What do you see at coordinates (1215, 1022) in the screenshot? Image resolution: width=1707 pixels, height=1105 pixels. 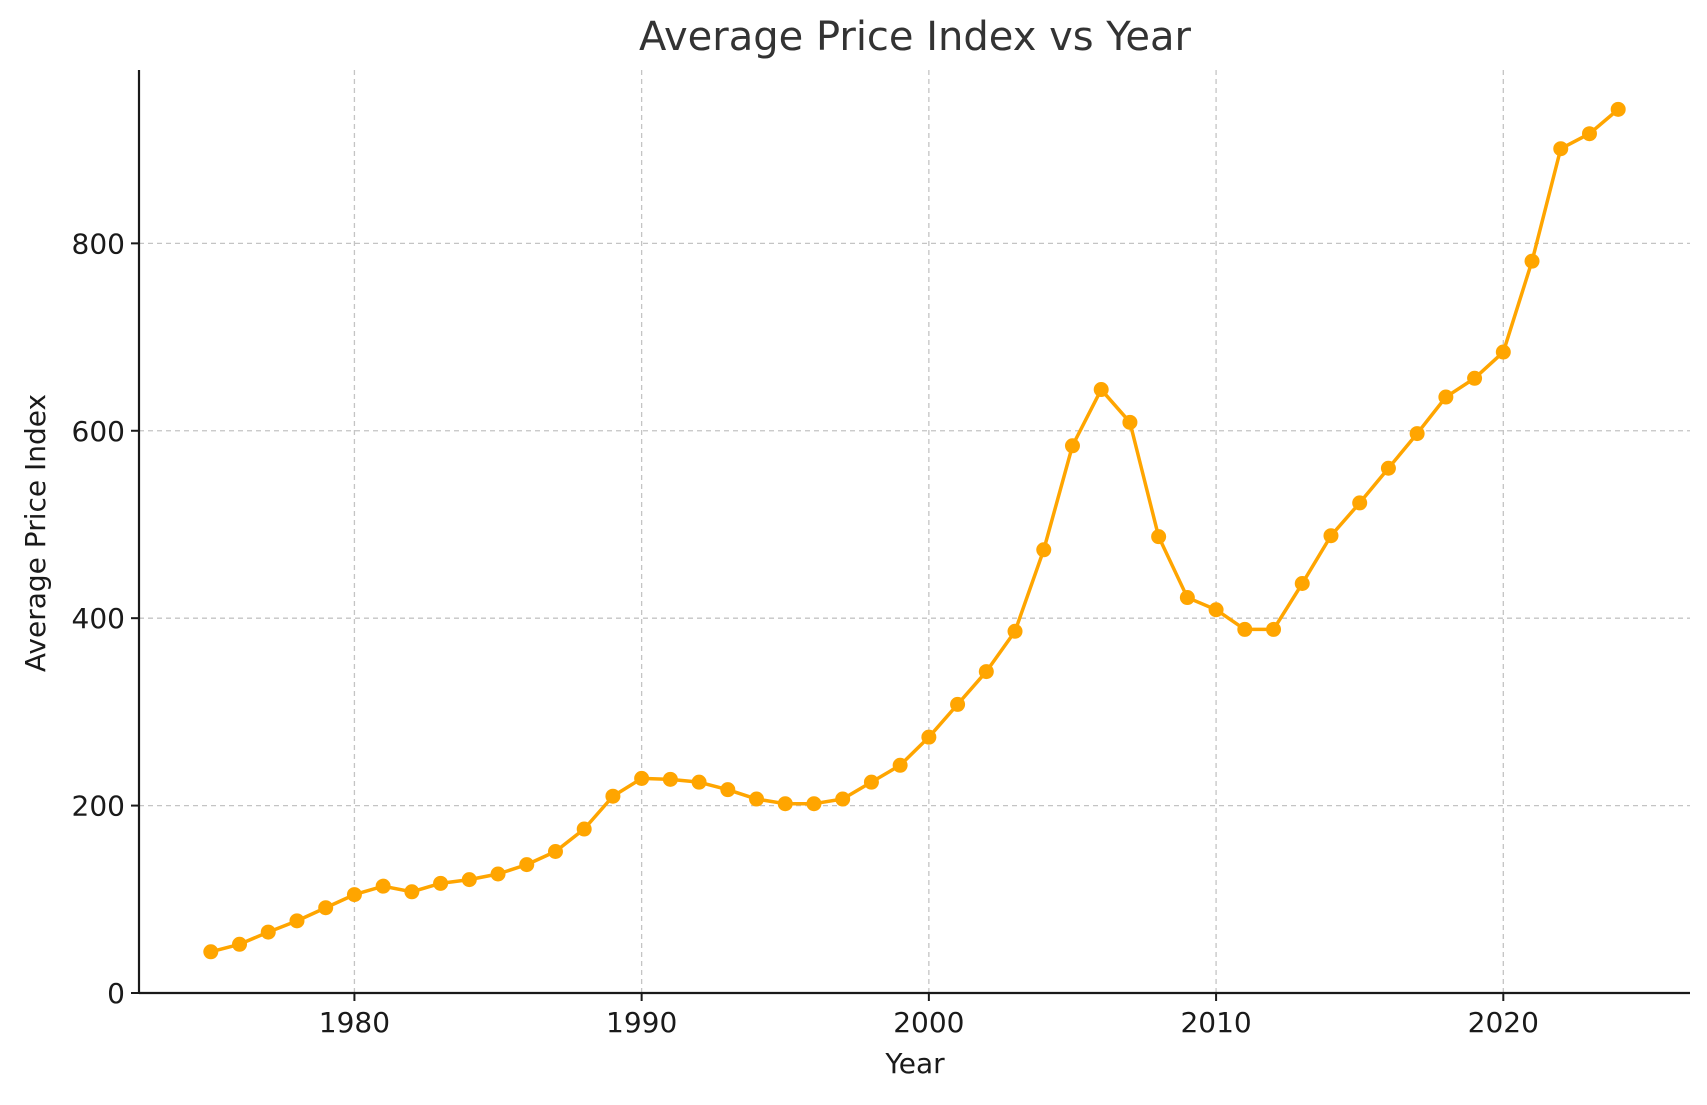 I see `x-tick-label: 2010` at bounding box center [1215, 1022].